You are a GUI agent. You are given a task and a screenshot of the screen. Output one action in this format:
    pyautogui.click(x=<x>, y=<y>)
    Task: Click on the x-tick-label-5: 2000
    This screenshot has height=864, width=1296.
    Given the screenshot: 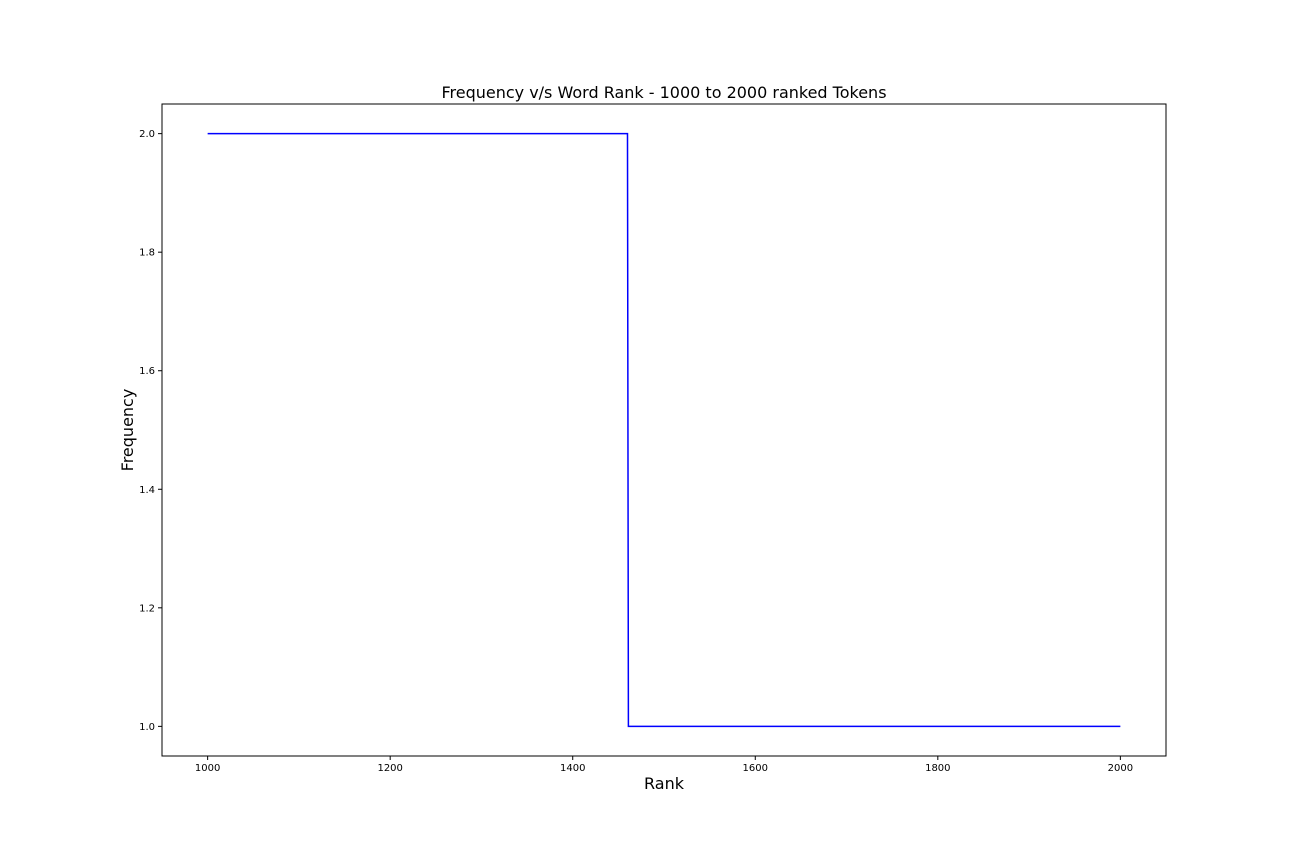 What is the action you would take?
    pyautogui.click(x=1120, y=768)
    